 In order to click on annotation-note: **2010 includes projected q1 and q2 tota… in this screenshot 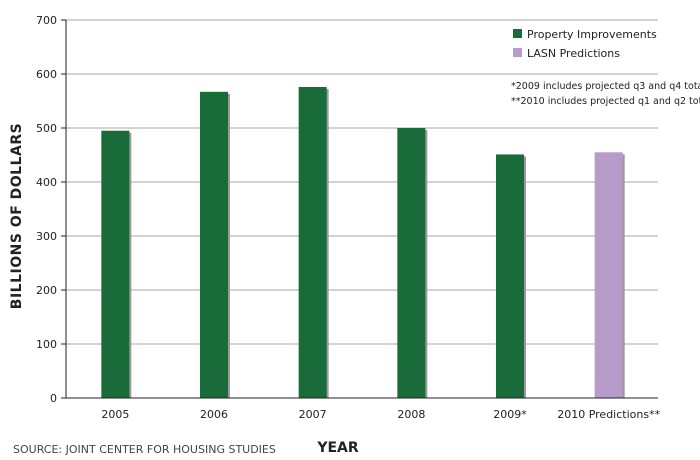, I will do `click(605, 101)`.